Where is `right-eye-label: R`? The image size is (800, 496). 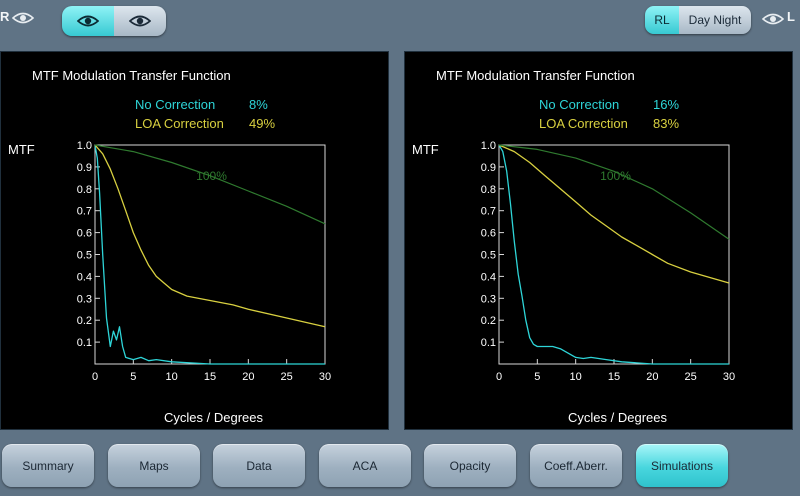 right-eye-label: R is located at coordinates (5, 16).